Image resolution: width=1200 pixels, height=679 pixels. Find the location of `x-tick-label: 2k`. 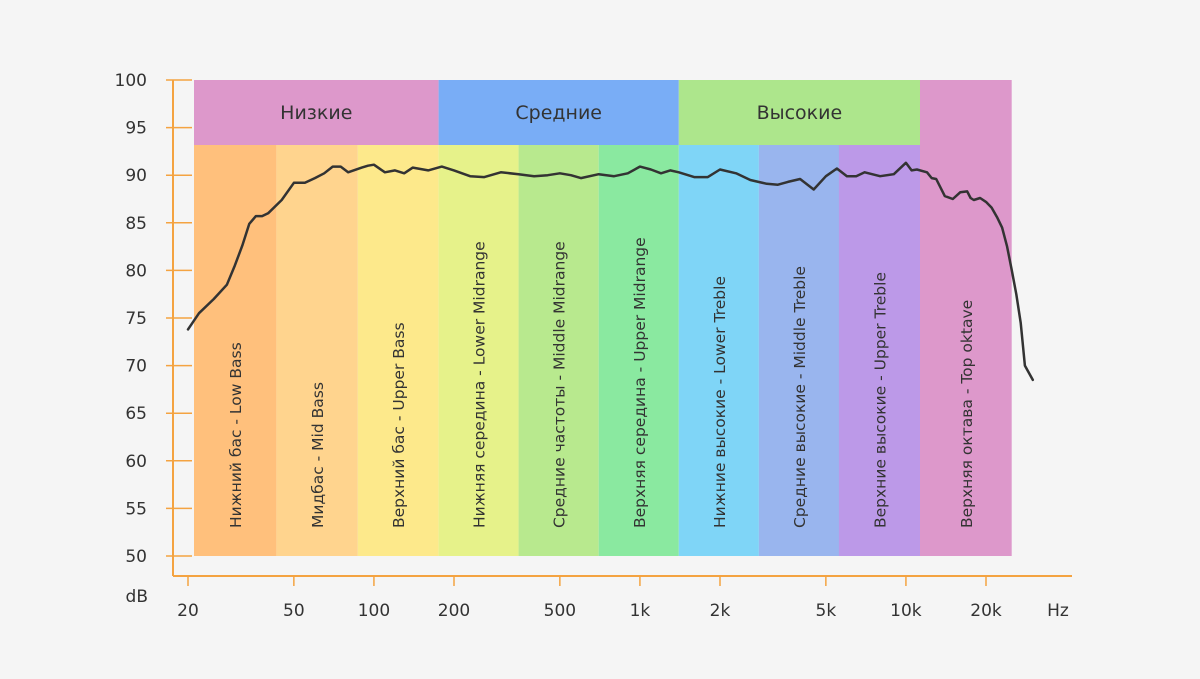

x-tick-label: 2k is located at coordinates (720, 611).